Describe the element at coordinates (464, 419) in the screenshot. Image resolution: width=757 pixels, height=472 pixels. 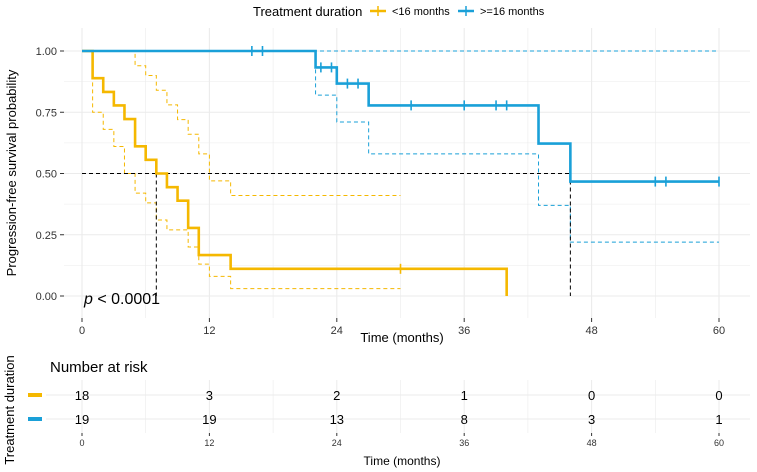
I see `risk-cell-long: 8` at that location.